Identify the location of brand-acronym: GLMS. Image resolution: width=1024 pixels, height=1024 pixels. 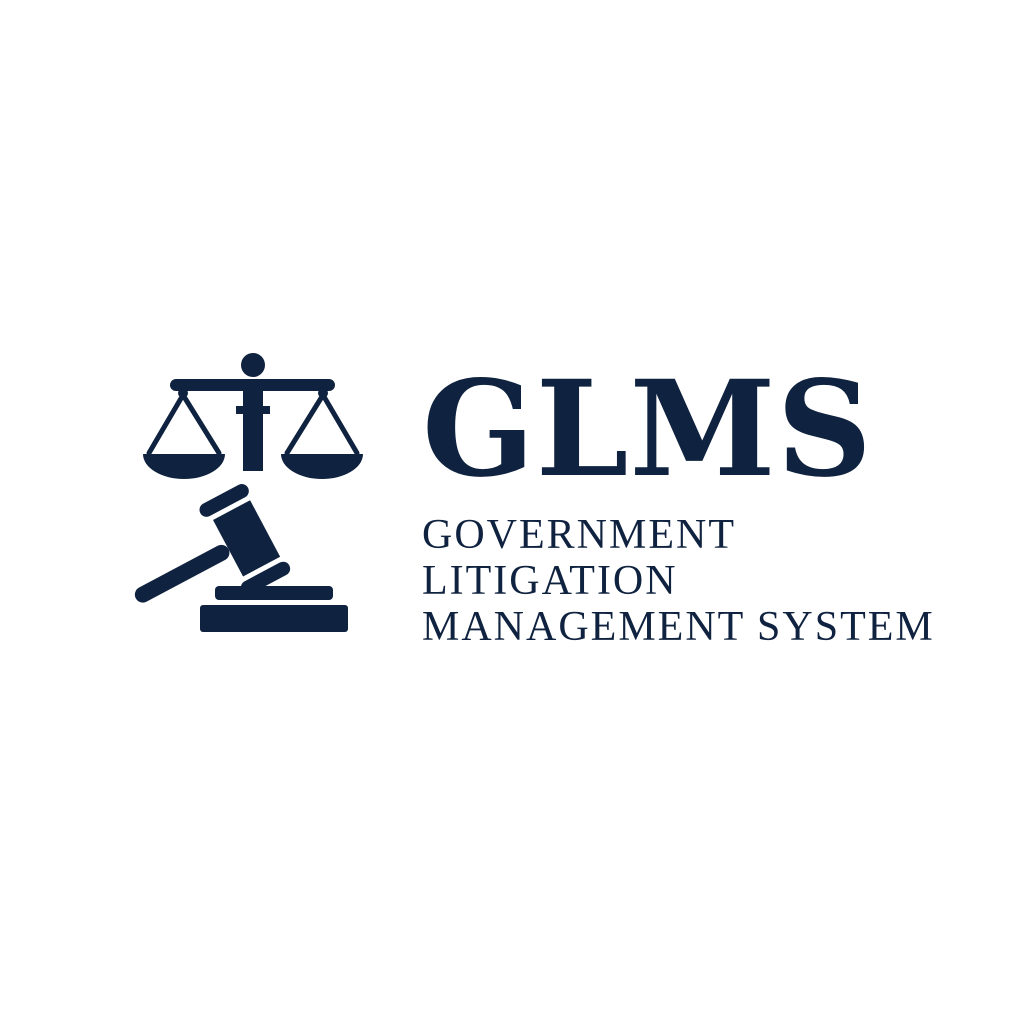
(647, 429).